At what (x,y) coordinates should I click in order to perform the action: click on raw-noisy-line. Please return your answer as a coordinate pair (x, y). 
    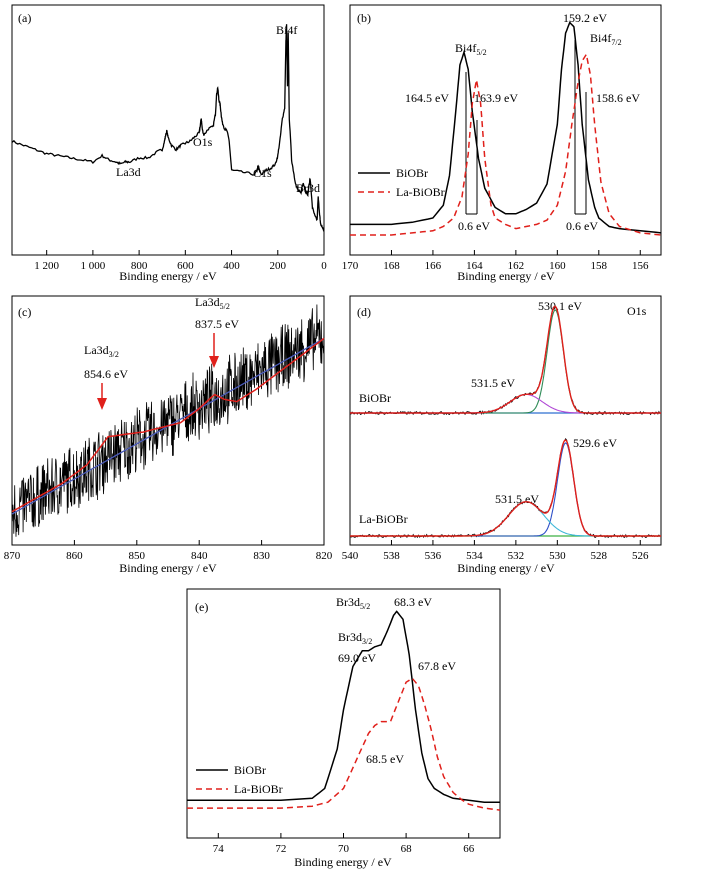
    Looking at the image, I should click on (168, 420).